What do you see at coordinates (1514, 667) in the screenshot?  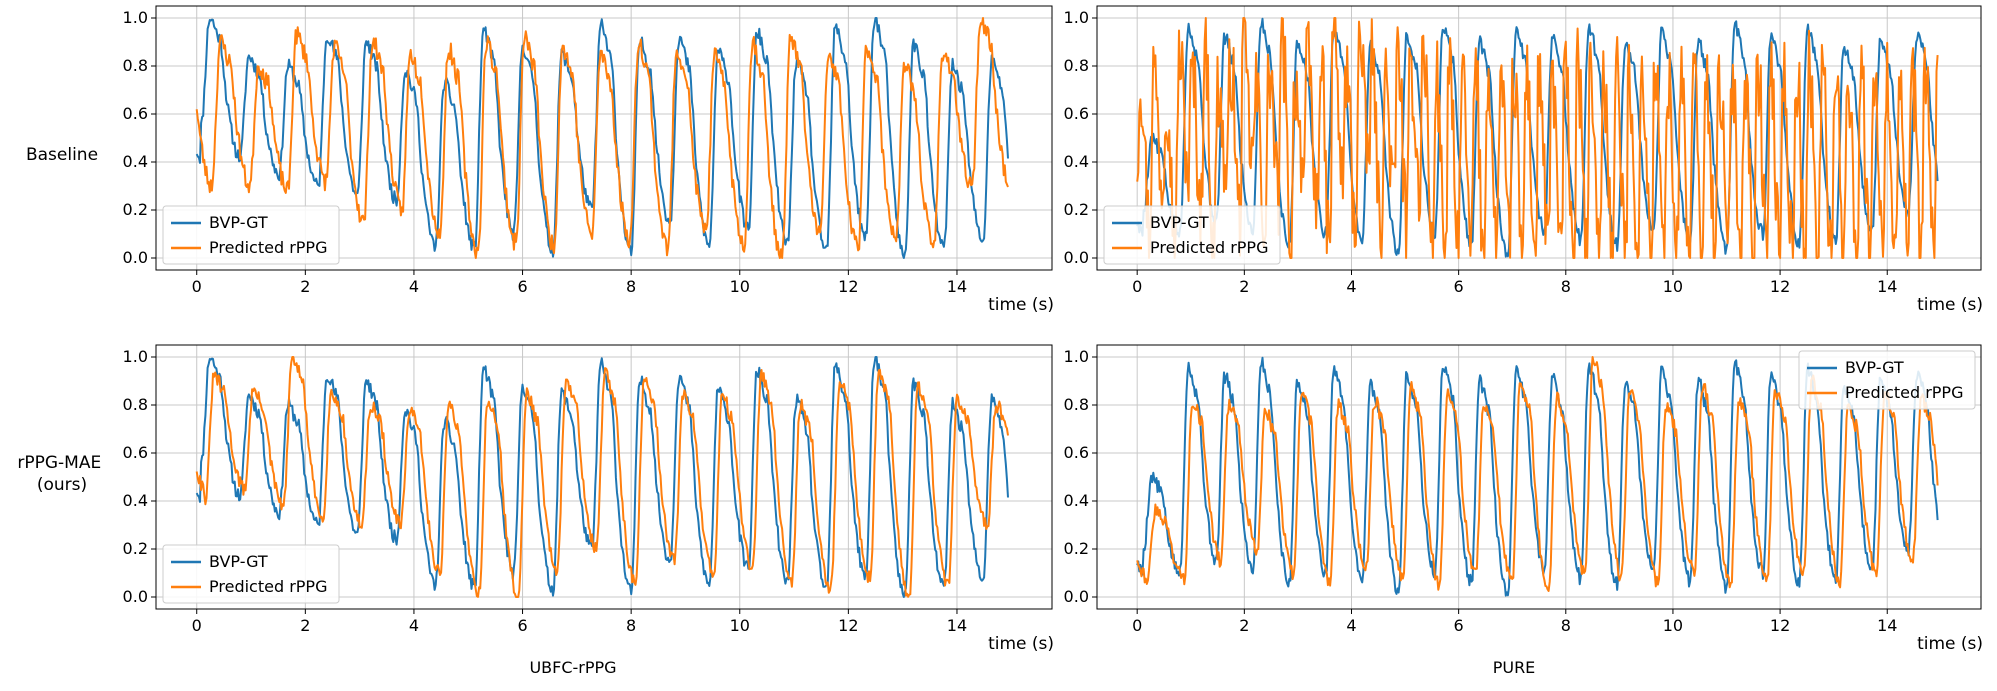 I see `caption-pure: PURE` at bounding box center [1514, 667].